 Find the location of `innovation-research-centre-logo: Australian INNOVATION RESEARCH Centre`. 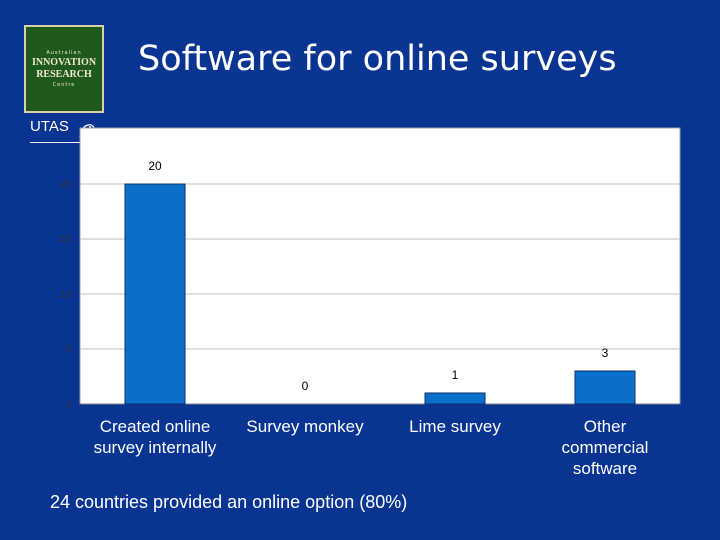

innovation-research-centre-logo: Australian INNOVATION RESEARCH Centre is located at coordinates (64, 69).